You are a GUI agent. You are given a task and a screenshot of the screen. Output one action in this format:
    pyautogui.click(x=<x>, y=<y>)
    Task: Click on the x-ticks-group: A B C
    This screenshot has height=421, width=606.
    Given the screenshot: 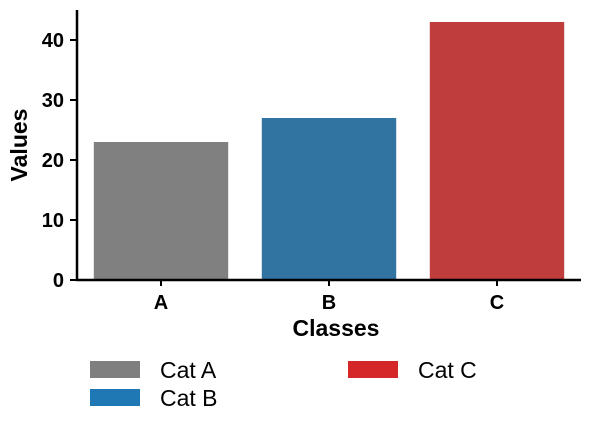 What is the action you would take?
    pyautogui.click(x=329, y=297)
    